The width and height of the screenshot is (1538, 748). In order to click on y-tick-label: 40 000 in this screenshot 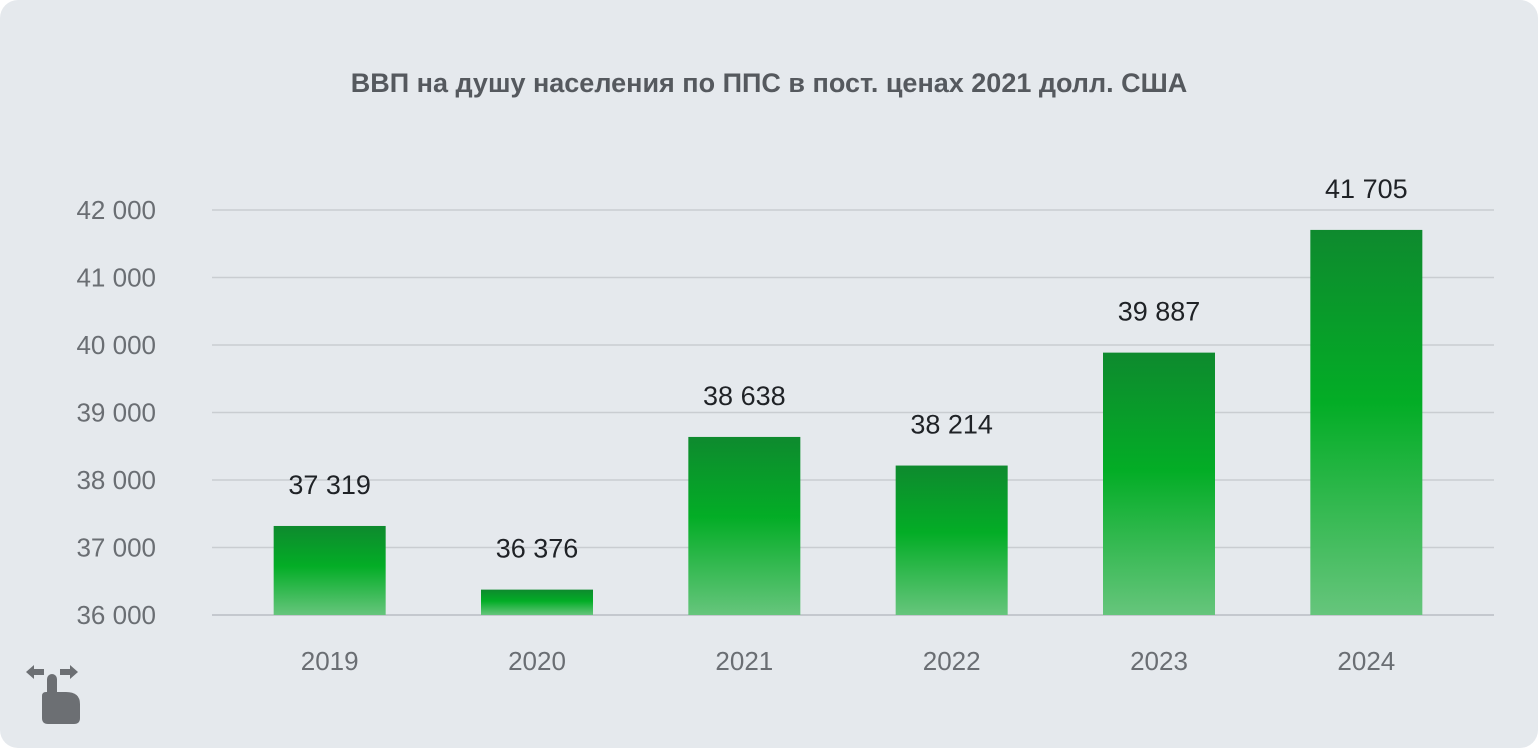, I will do `click(116, 345)`.